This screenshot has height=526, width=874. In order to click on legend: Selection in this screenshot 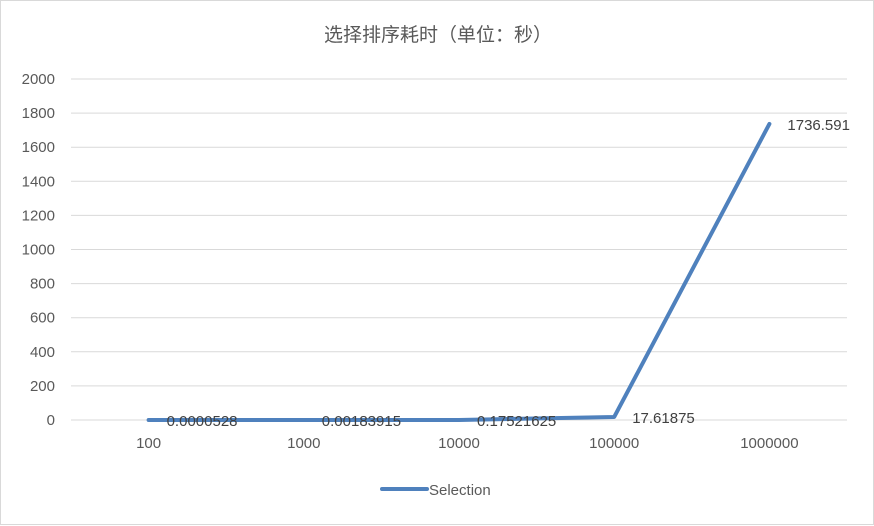, I will do `click(436, 490)`.